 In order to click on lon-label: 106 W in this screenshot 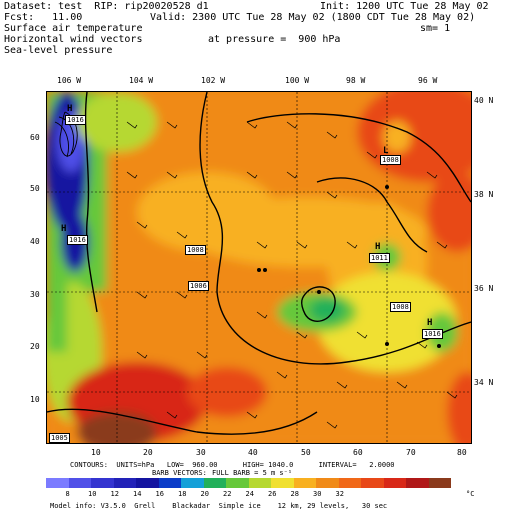, I will do `click(69, 80)`.